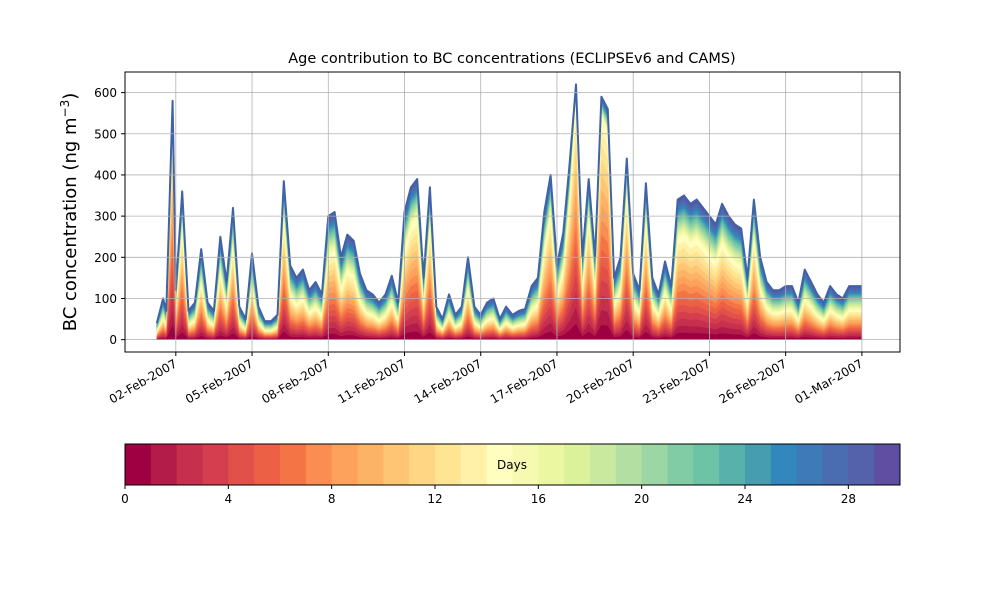  Describe the element at coordinates (113, 340) in the screenshot. I see `y-tick-label: 0` at that location.